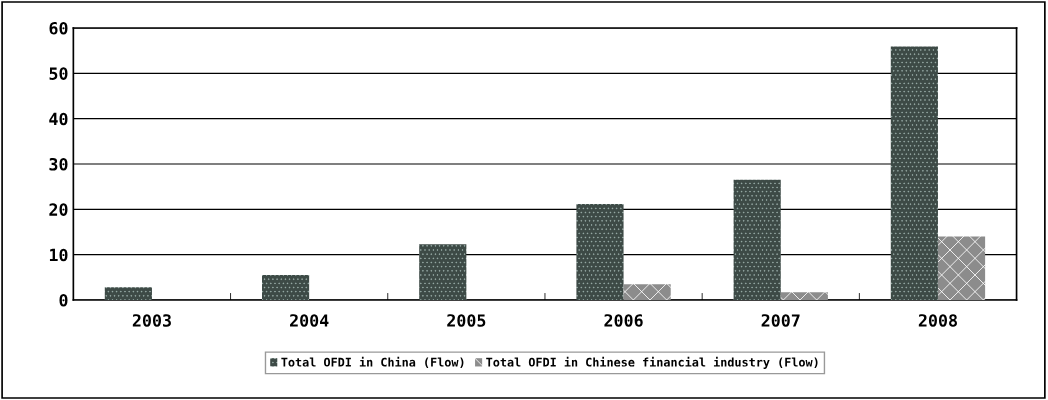  I want to click on legend-label: Total OFDI in China (Flow), so click(372, 362).